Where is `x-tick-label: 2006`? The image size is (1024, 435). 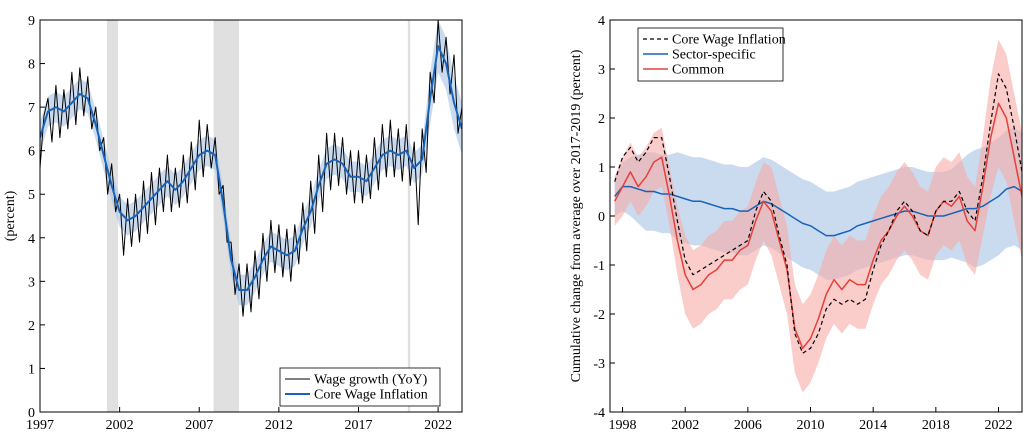 x-tick-label: 2006 is located at coordinates (748, 425).